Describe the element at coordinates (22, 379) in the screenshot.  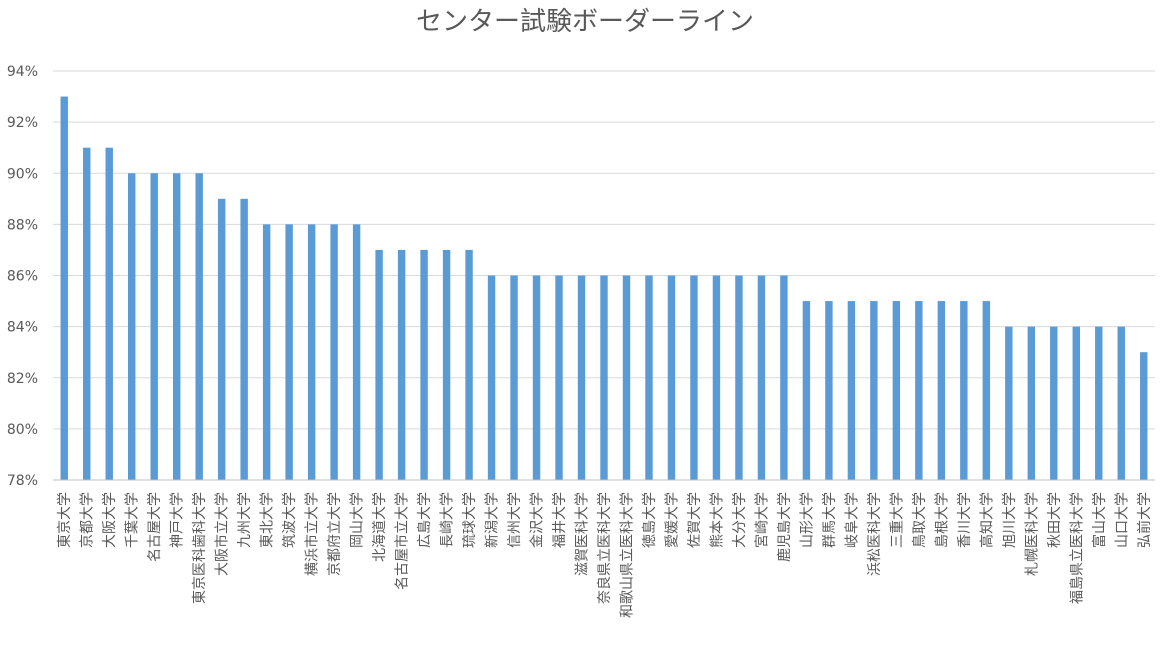
I see `y-tick-label: 82%` at that location.